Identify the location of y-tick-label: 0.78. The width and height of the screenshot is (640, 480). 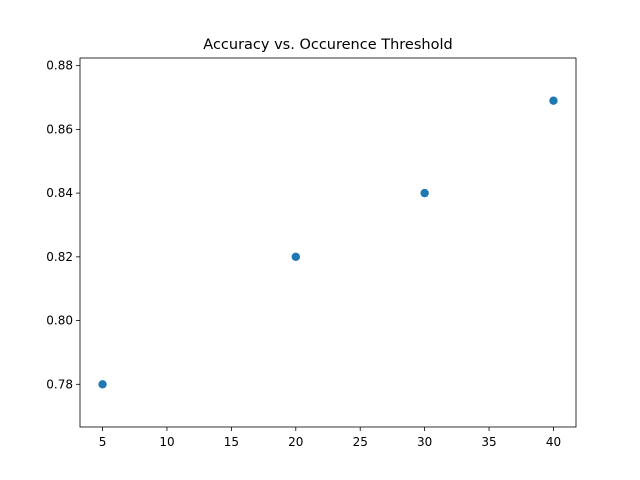
(59, 384).